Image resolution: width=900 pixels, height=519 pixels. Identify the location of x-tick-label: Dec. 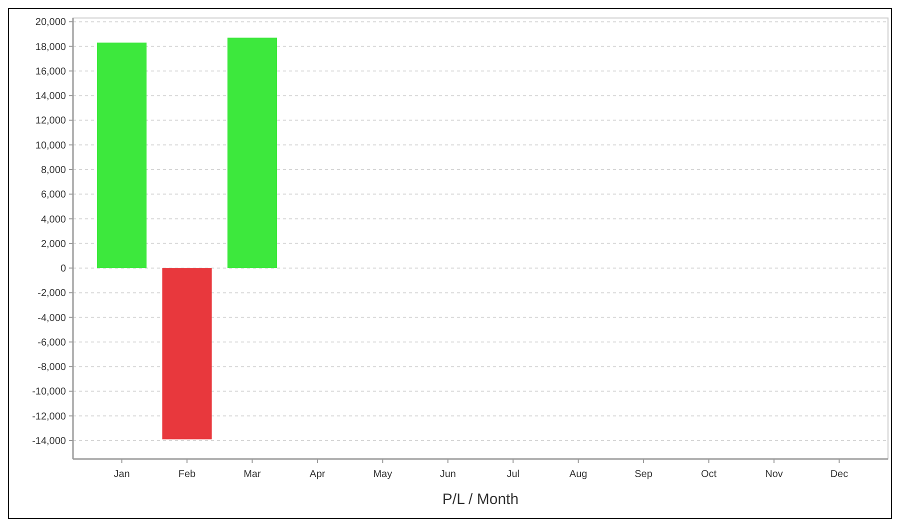
(839, 474).